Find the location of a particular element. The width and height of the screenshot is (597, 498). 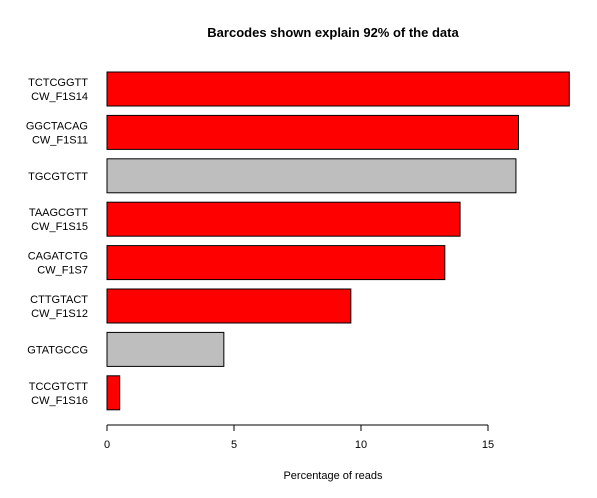

category-label: GGCTACAG CW_F1S11 is located at coordinates (57, 133).